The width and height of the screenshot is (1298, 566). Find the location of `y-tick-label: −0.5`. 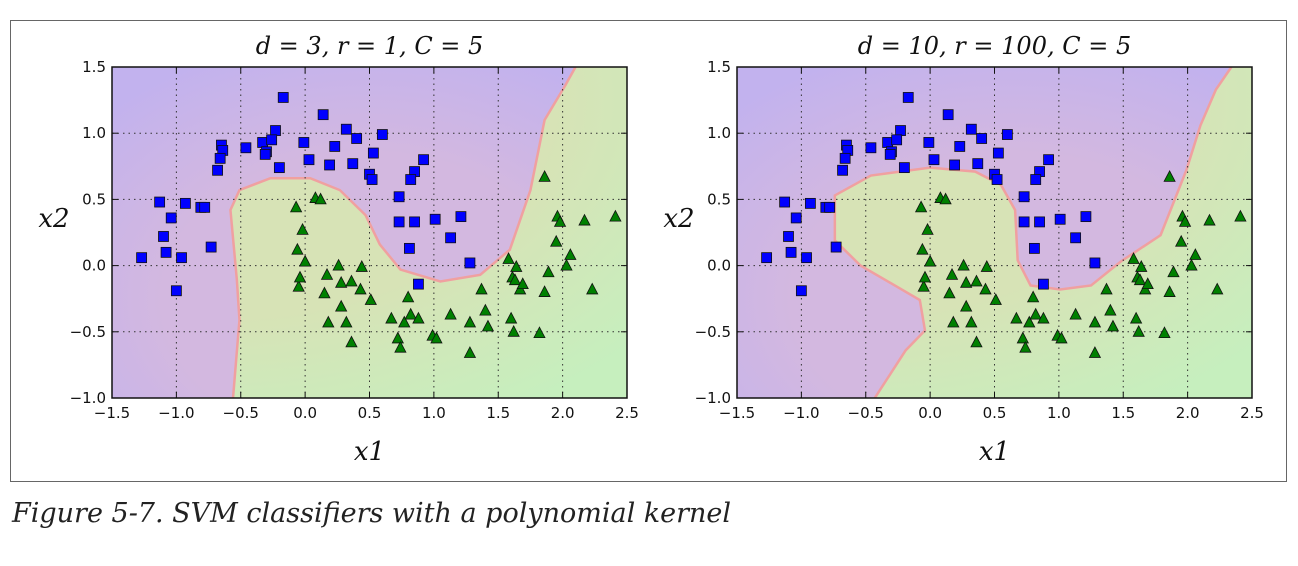

y-tick-label: −0.5 is located at coordinates (88, 332).